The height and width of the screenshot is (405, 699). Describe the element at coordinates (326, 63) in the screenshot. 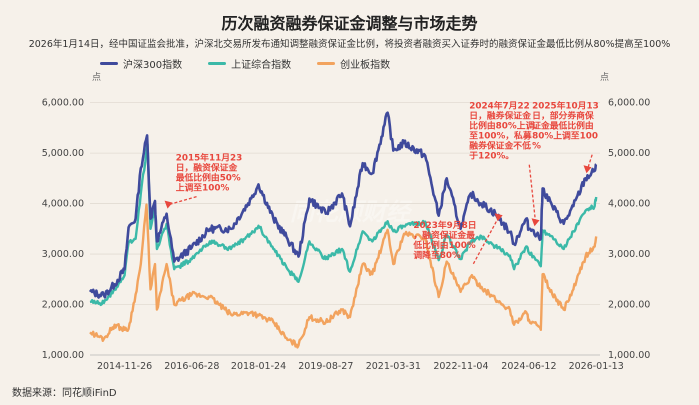

I see `legend-swatch-chinext` at that location.